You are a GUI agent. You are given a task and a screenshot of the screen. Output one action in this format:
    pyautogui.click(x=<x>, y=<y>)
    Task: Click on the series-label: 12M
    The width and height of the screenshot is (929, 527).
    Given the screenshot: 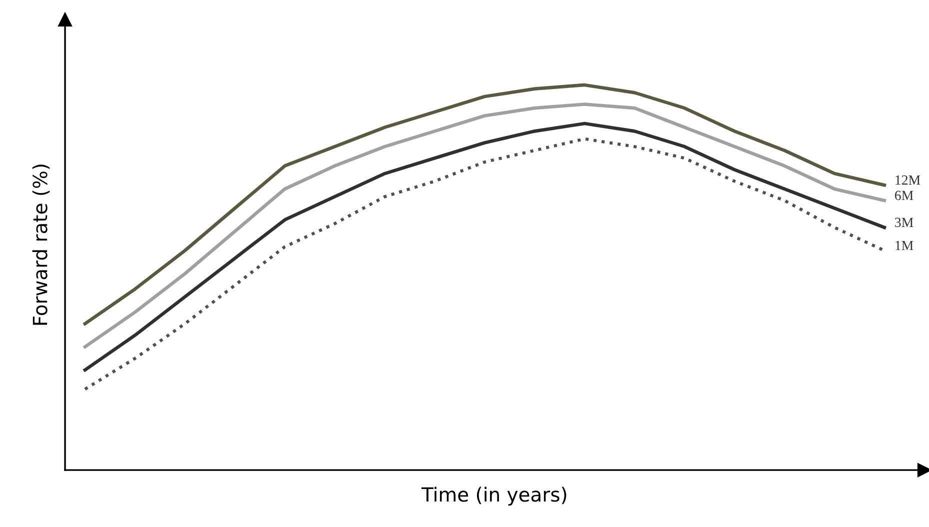 What is the action you would take?
    pyautogui.click(x=908, y=180)
    